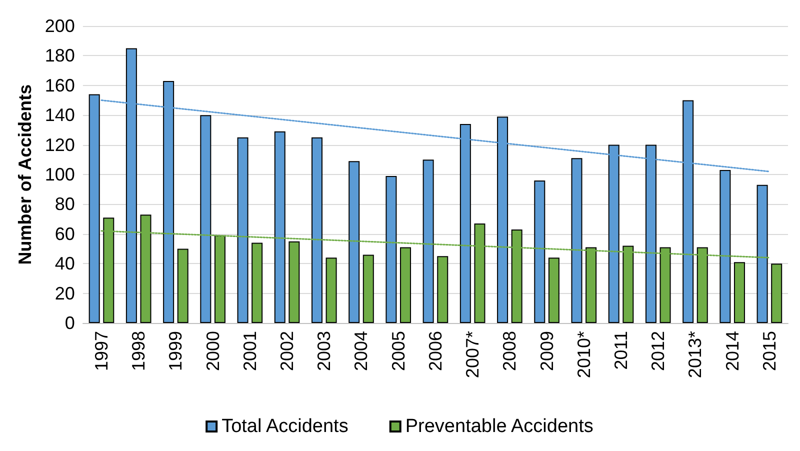 Image resolution: width=800 pixels, height=451 pixels. I want to click on x-tick-label: 2005, so click(398, 351).